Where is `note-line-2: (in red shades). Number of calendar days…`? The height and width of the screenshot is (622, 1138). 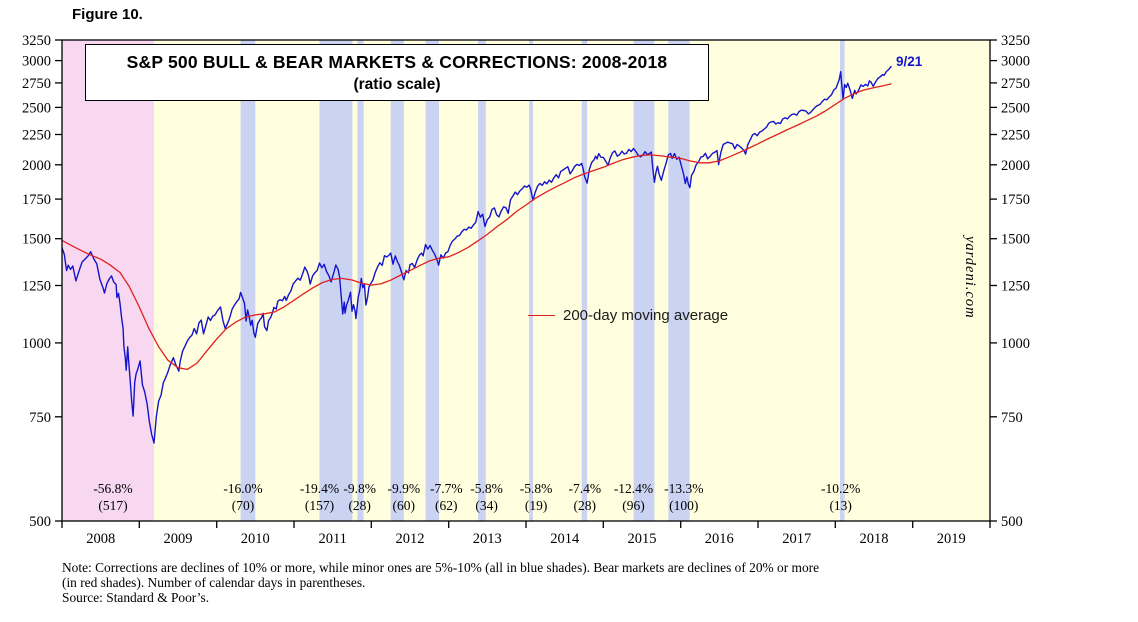 note-line-2: (in red shades). Number of calendar days… is located at coordinates (214, 583).